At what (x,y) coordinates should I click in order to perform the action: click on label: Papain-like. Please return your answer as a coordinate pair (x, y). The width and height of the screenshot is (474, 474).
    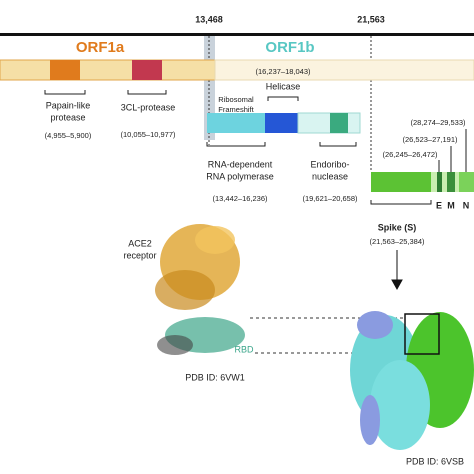
    Looking at the image, I should click on (68, 105).